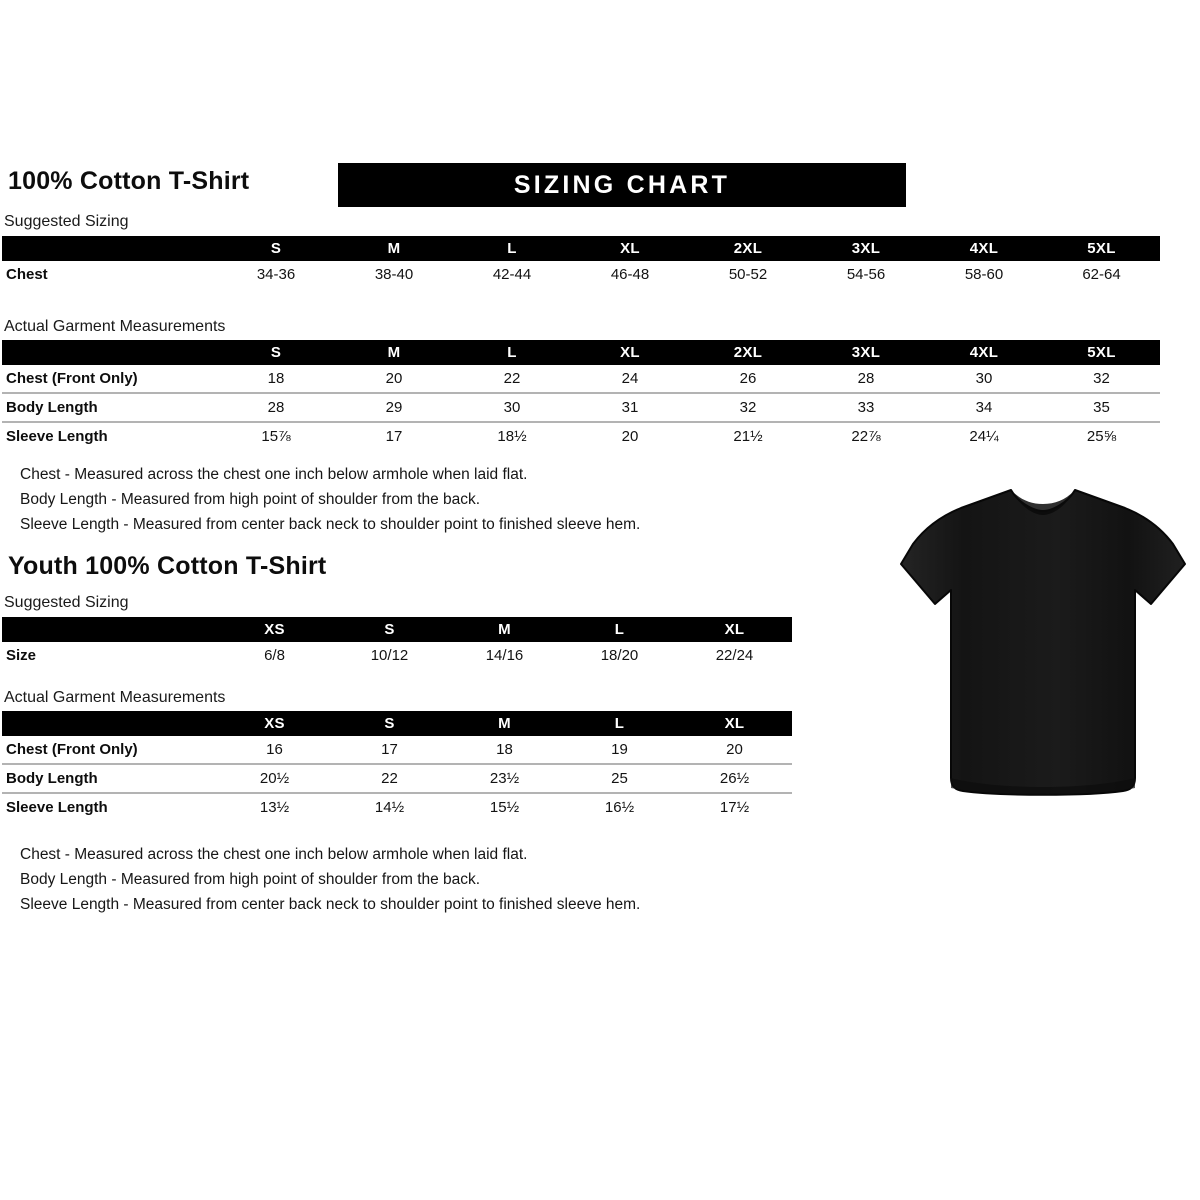  I want to click on cell: 17½, so click(734, 806).